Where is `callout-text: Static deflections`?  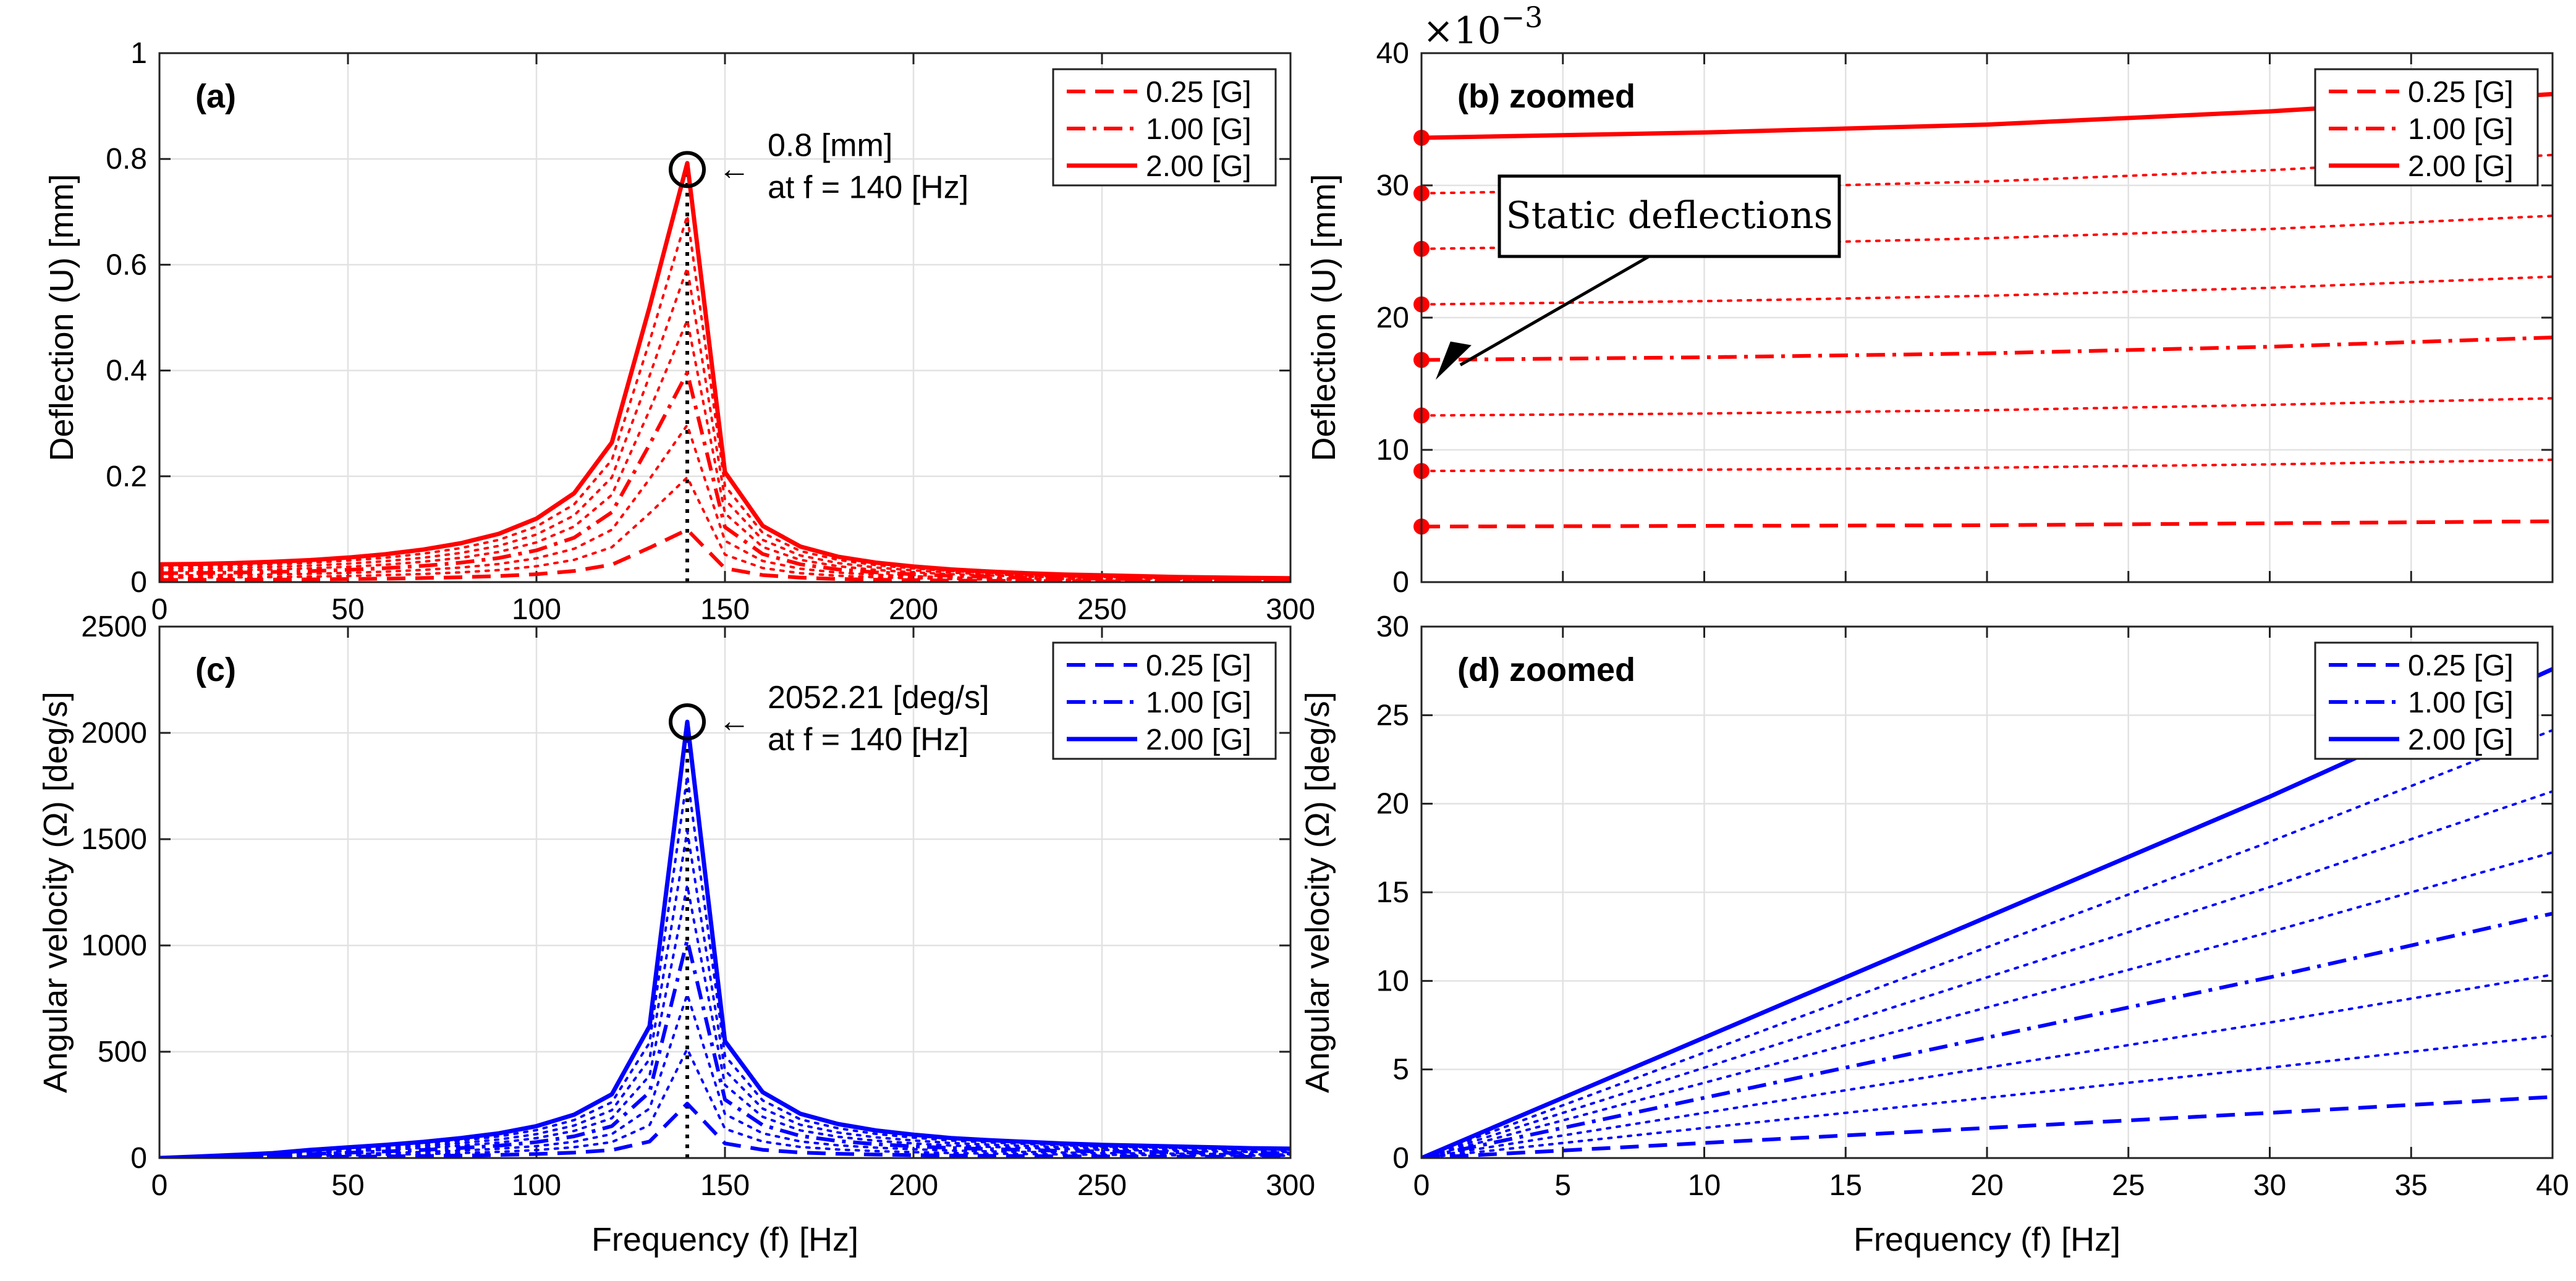
callout-text: Static deflections is located at coordinates (1669, 215).